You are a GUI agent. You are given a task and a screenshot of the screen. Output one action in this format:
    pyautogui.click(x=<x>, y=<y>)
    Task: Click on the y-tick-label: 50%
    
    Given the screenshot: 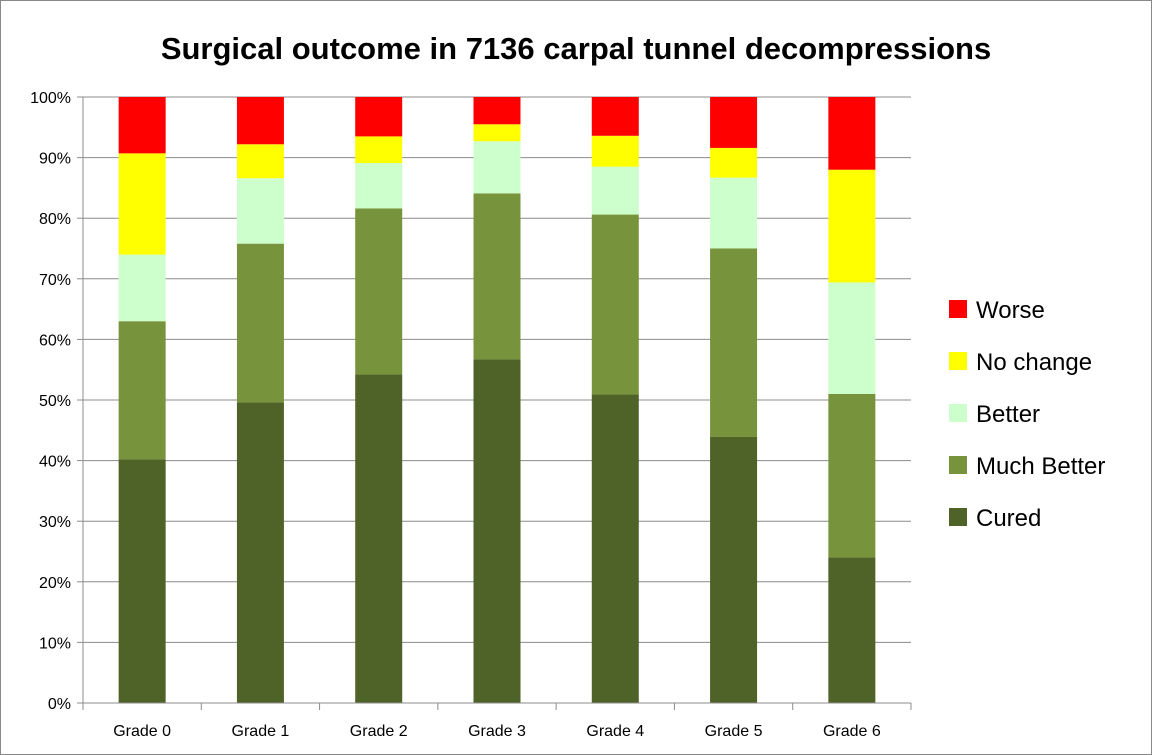 What is the action you would take?
    pyautogui.click(x=55, y=401)
    